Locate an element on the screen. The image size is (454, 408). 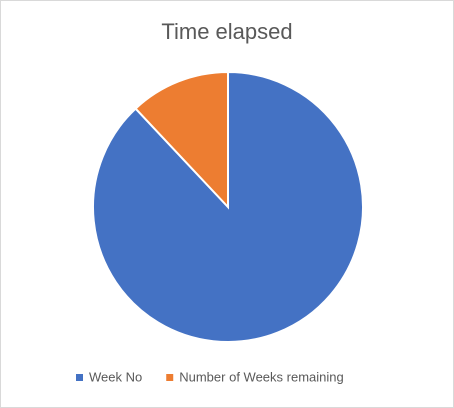
pie-slice is located at coordinates (181, 140).